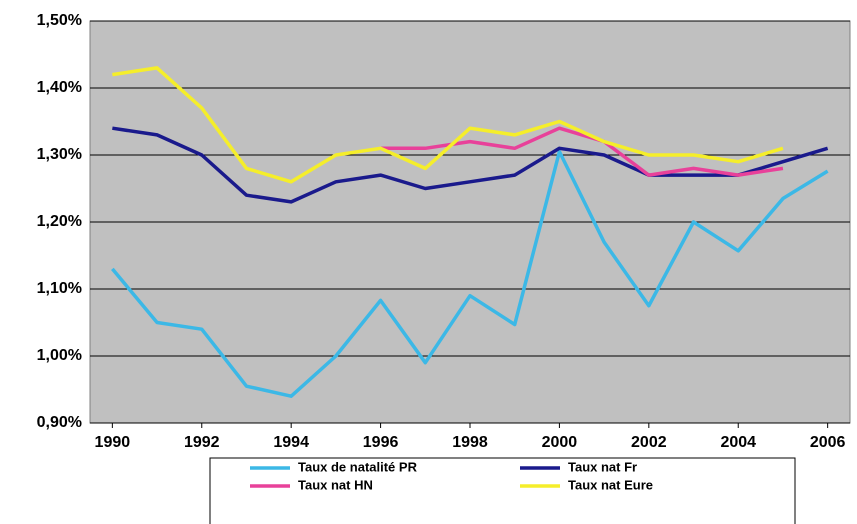 This screenshot has width=857, height=524. I want to click on x-tick-label: 2000, so click(560, 442).